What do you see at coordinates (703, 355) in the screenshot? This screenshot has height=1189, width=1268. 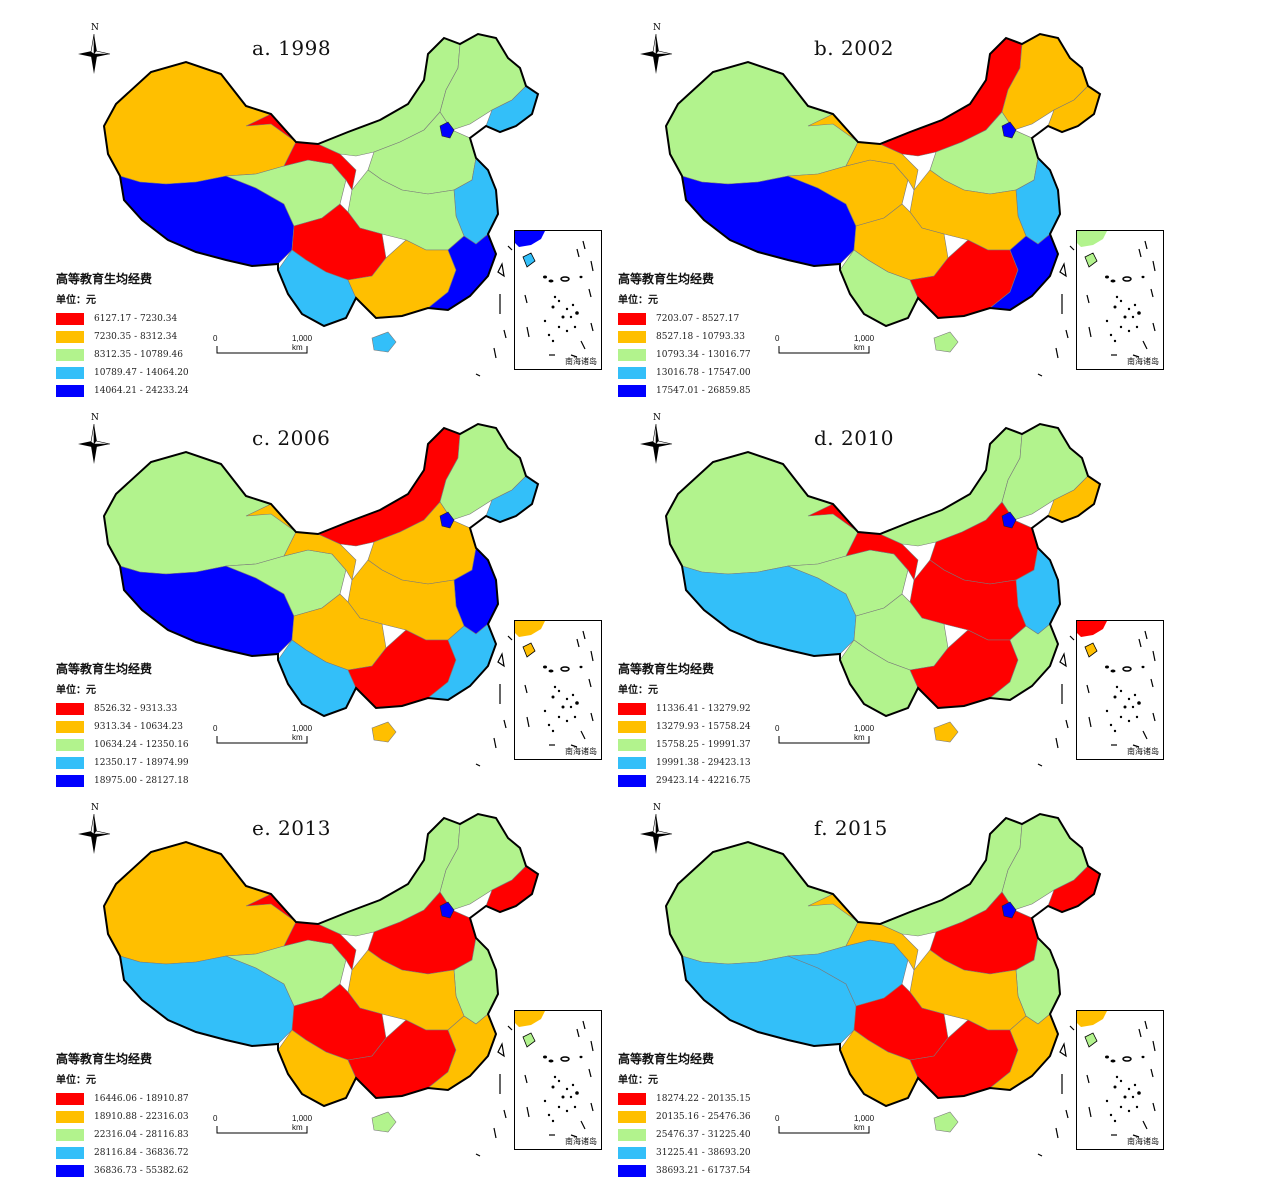 I see `legend-label: 10793.34 - 13016.77` at bounding box center [703, 355].